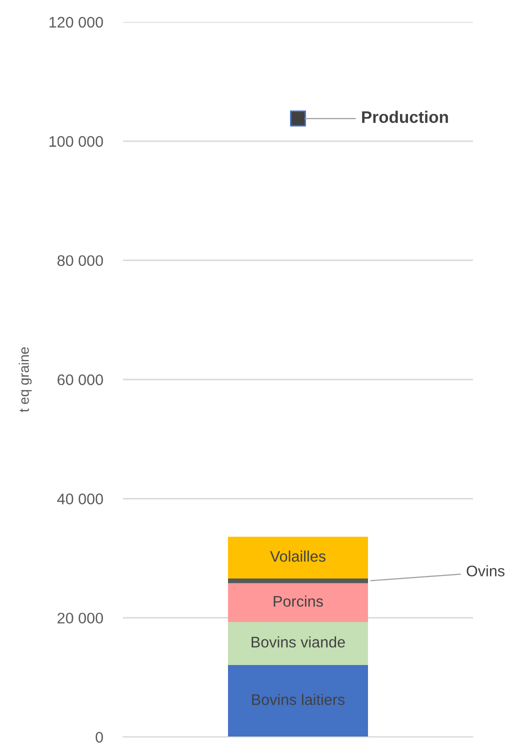  I want to click on y-tick-label: 100 000, so click(76, 141).